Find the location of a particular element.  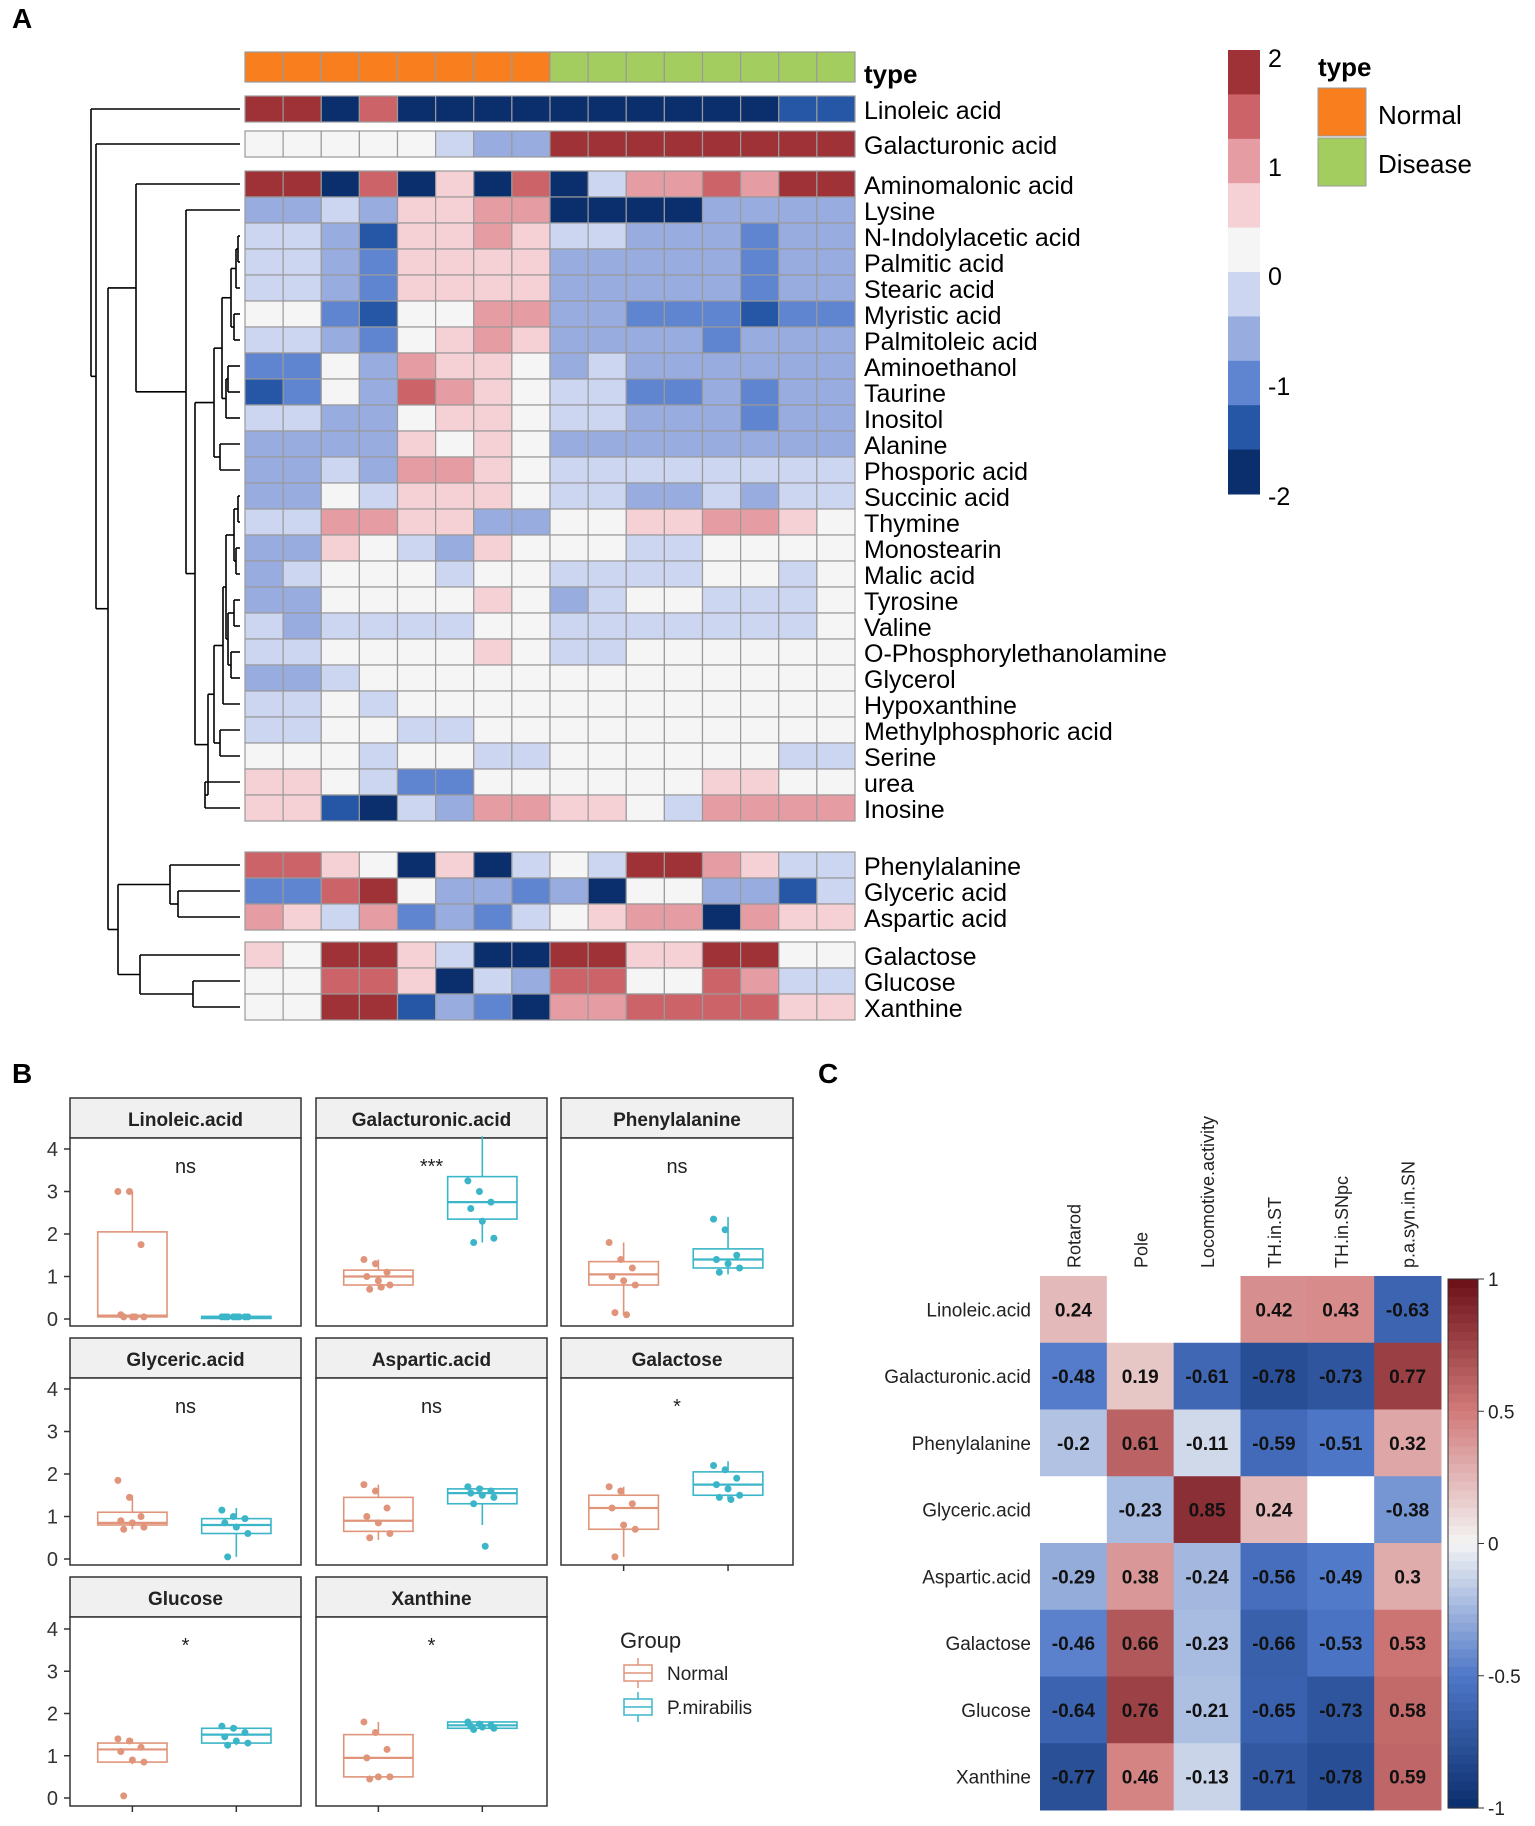

significance-label: ns is located at coordinates (185, 1407).